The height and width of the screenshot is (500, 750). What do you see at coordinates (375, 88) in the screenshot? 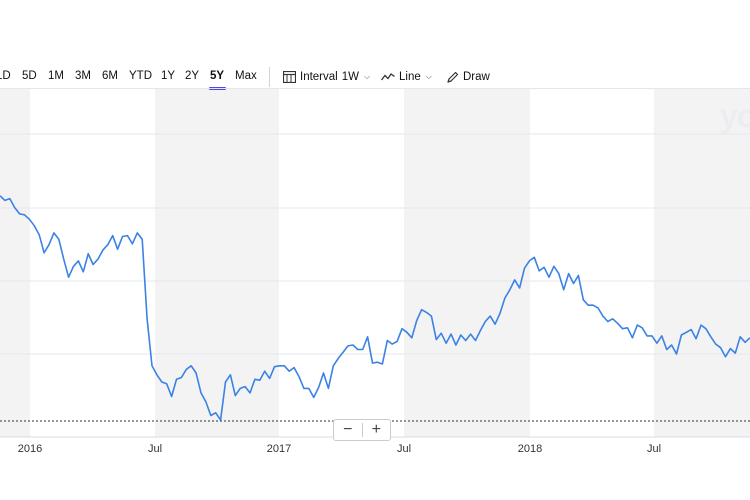
I see `chart-top-border` at bounding box center [375, 88].